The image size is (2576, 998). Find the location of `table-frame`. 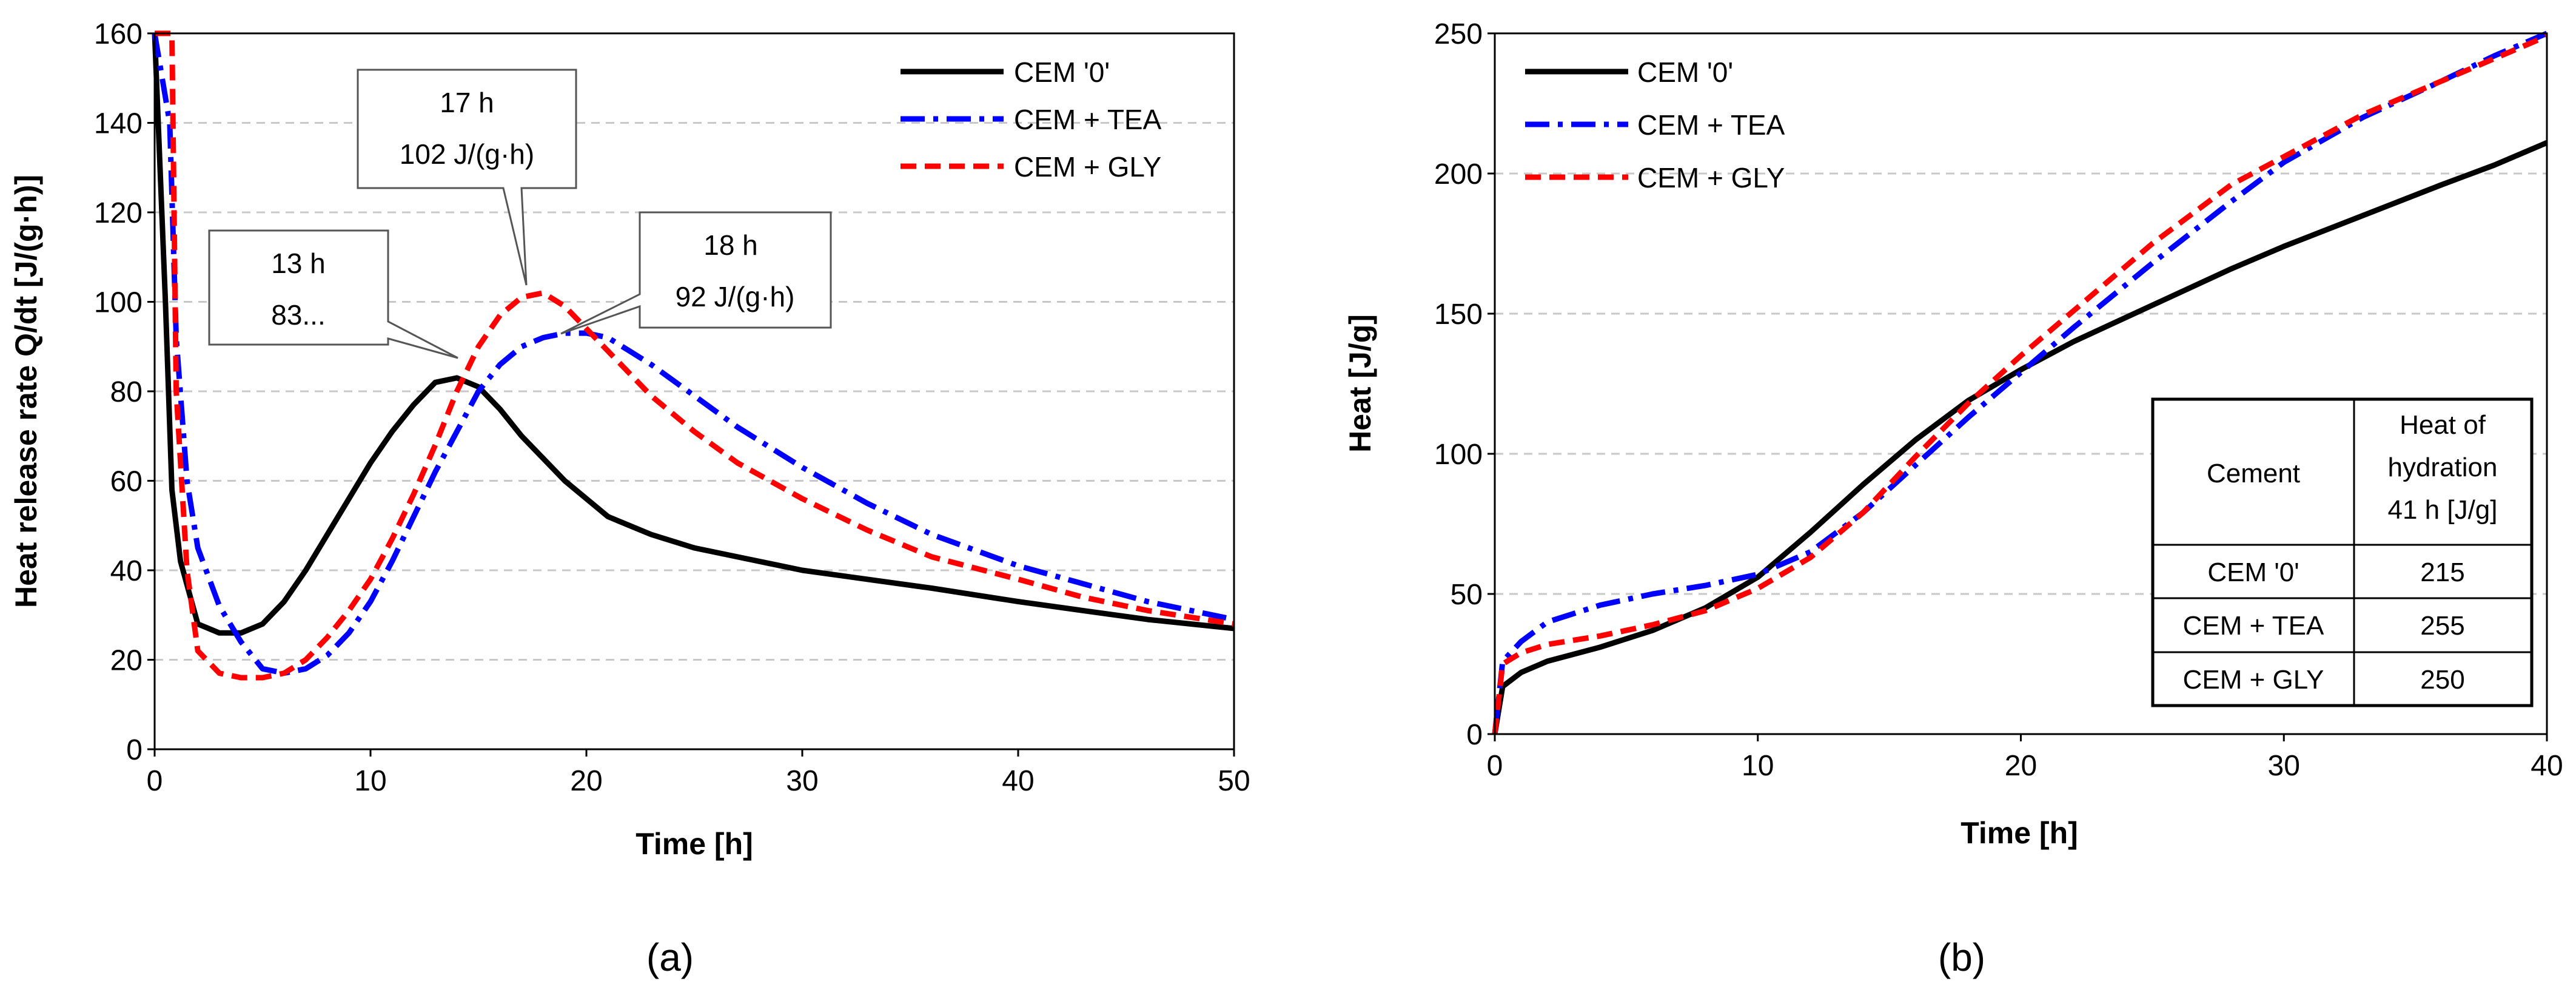

table-frame is located at coordinates (2342, 552).